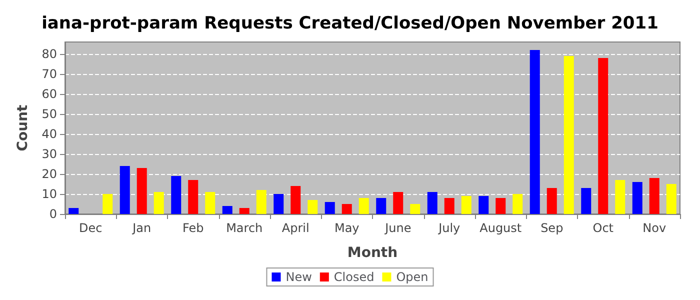 Image resolution: width=700 pixels, height=300 pixels. Describe the element at coordinates (244, 228) in the screenshot. I see `x-tick-label: March` at that location.